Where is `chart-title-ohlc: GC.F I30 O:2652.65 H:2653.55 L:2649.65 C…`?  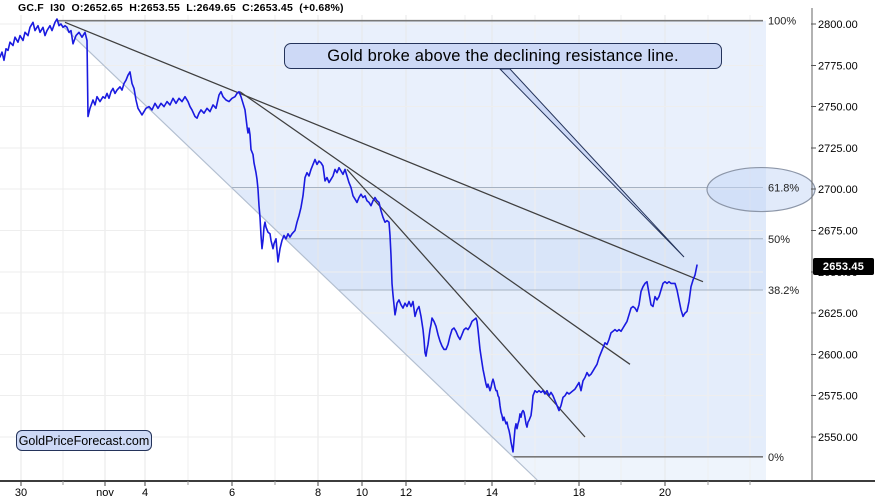
chart-title-ohlc: GC.F I30 O:2652.65 H:2653.55 L:2649.65 C… is located at coordinates (181, 8).